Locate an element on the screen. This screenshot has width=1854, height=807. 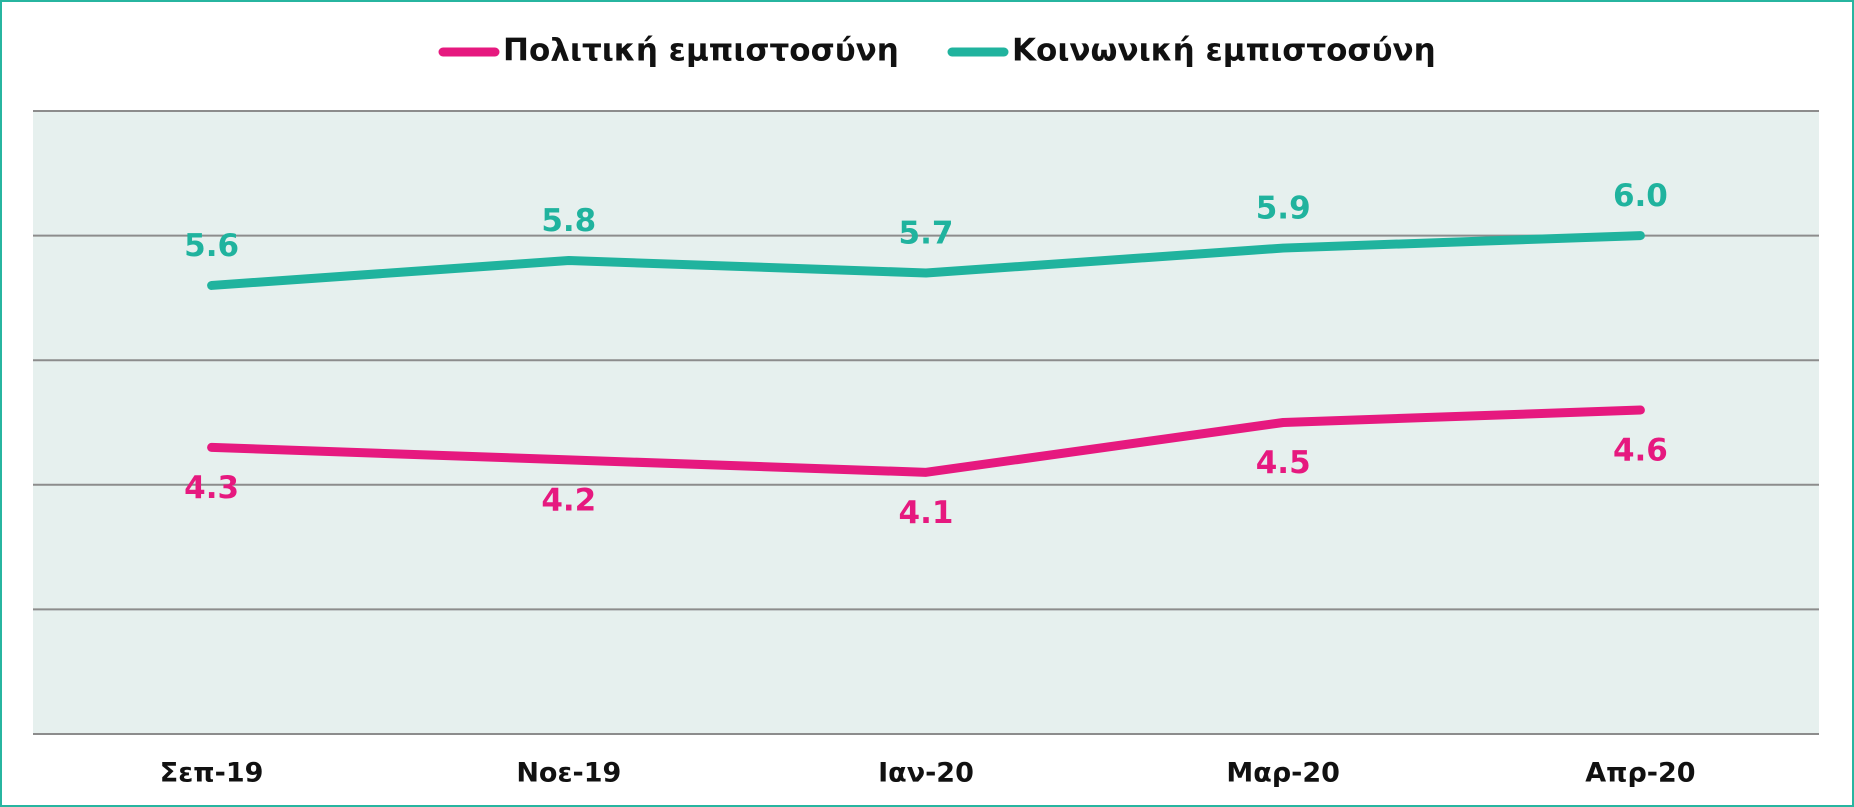
legend-label: Πολιτική εμπιστοσύνη is located at coordinates (701, 51).